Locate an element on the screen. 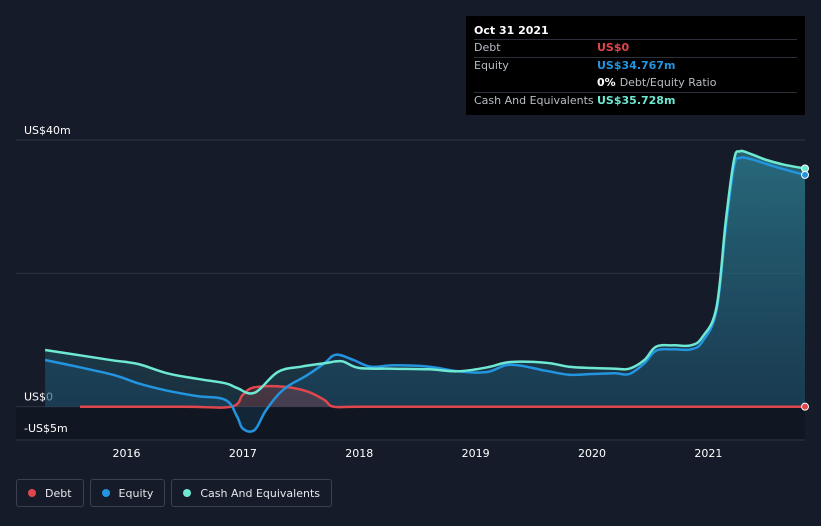  y-tick-label: -US$5m is located at coordinates (46, 428).